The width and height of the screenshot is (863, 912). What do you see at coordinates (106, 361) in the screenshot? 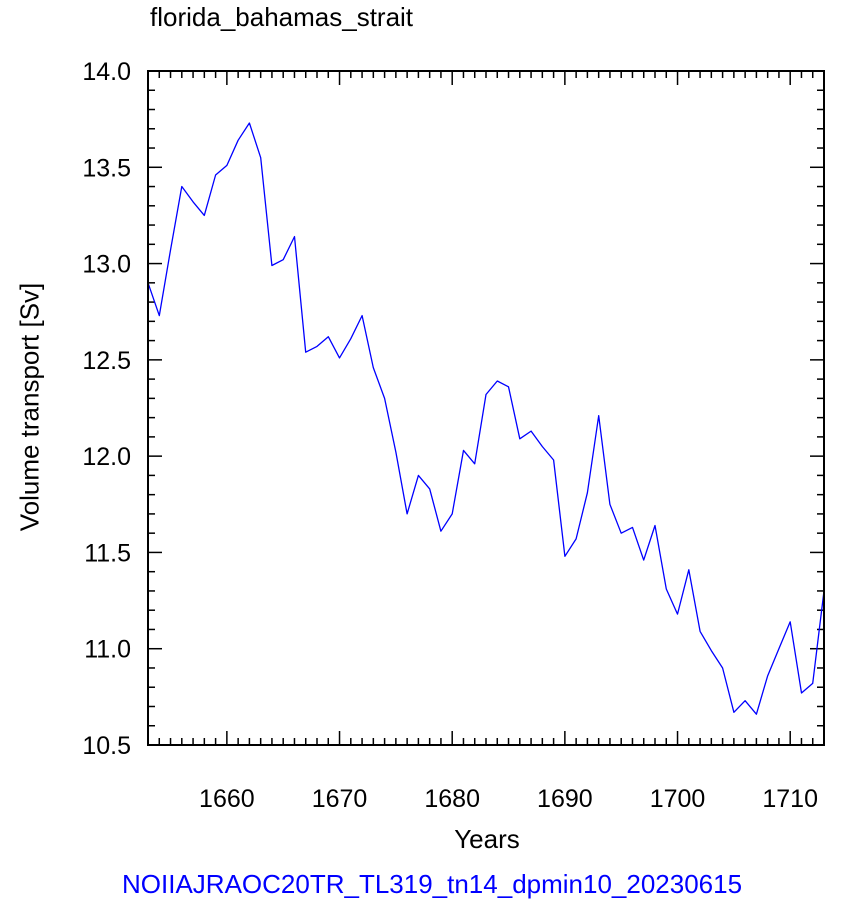
I see `y-tick-label: 12.5` at bounding box center [106, 361].